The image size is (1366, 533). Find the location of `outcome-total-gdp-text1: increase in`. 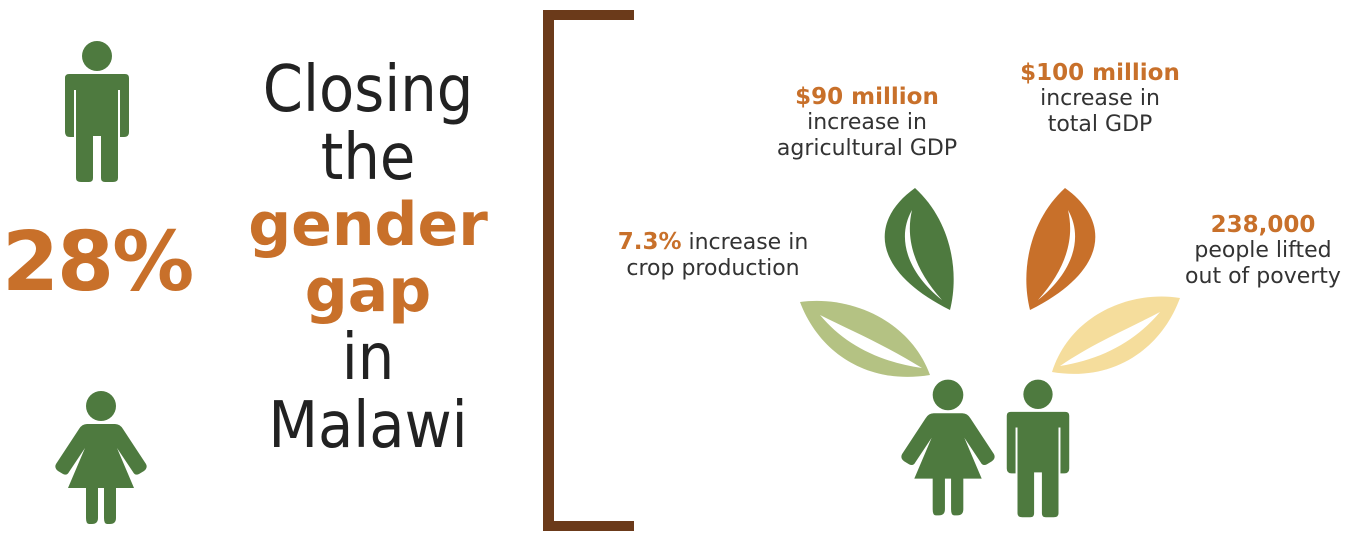

outcome-total-gdp-text1: increase in is located at coordinates (1100, 98).